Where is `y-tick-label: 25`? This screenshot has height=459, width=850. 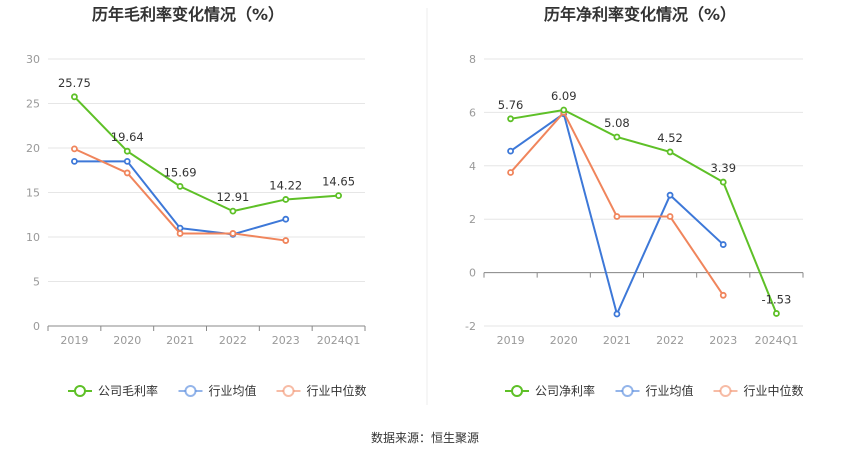
y-tick-label: 25 is located at coordinates (33, 104).